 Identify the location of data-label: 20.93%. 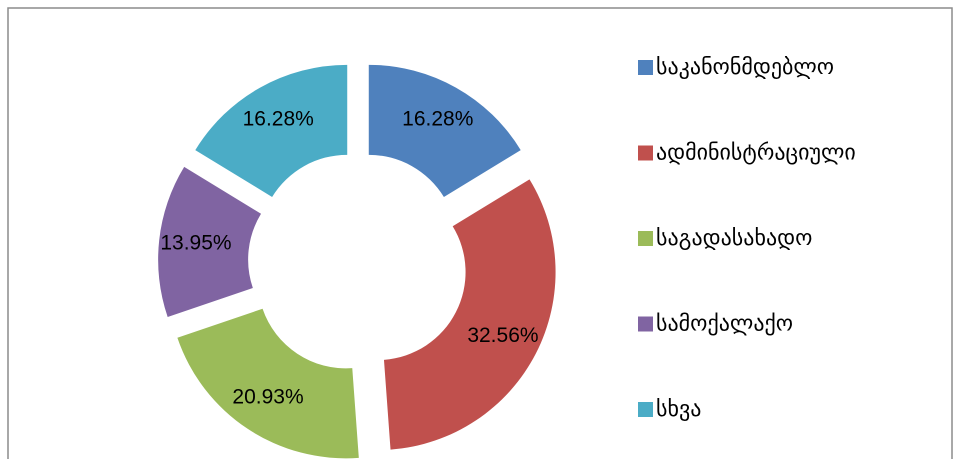
(267, 396).